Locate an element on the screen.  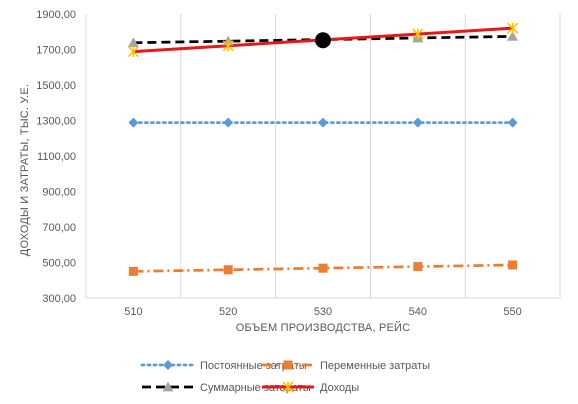
y-tick-label: 300,00 is located at coordinates (59, 299).